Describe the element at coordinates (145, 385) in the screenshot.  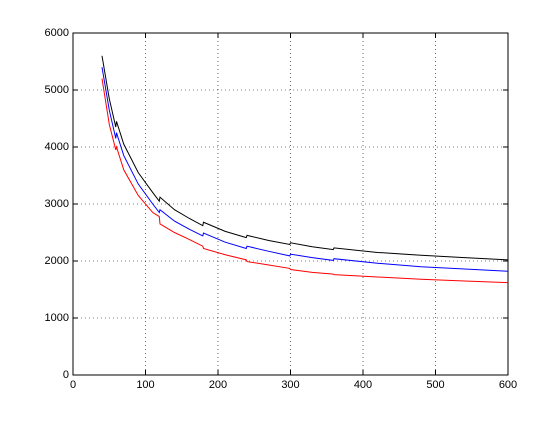
I see `x-tick-label: 100` at that location.